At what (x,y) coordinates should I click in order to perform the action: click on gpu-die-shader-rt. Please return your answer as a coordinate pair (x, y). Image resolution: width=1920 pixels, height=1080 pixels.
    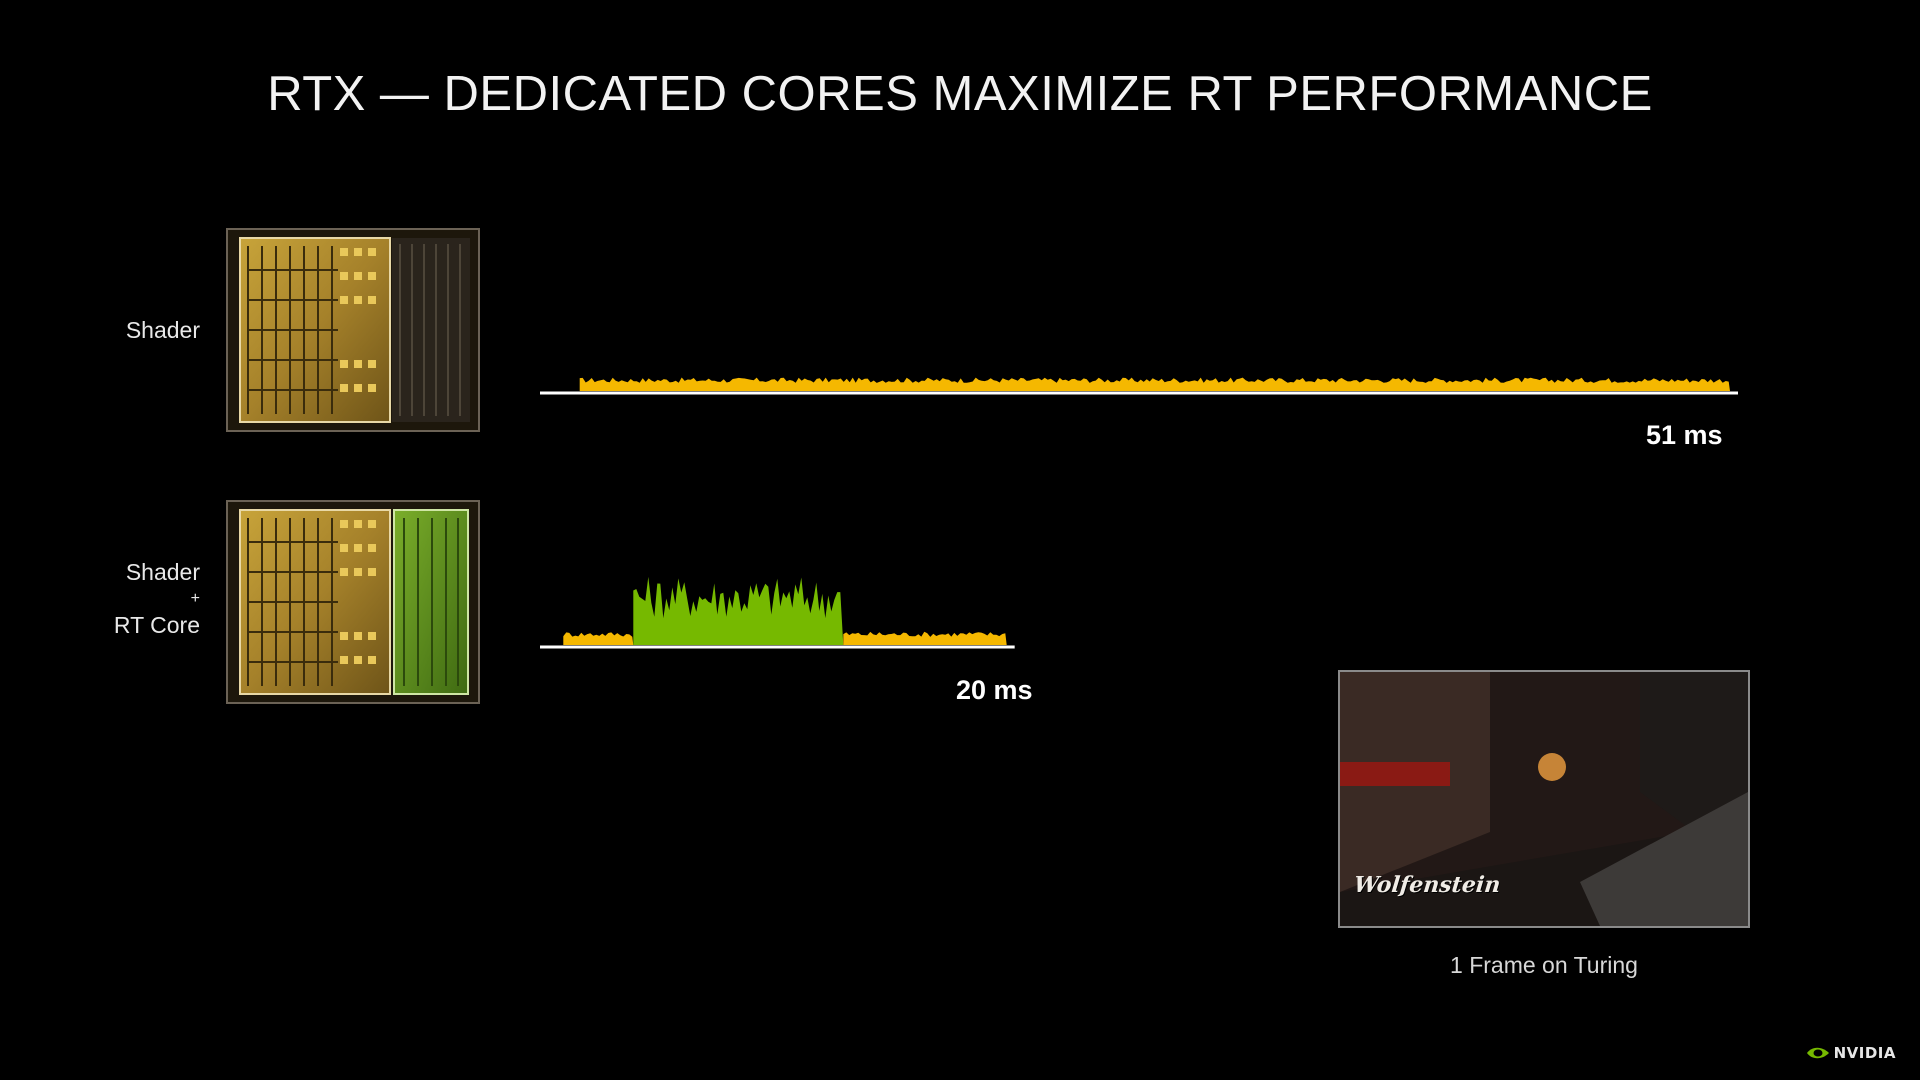
    Looking at the image, I should click on (353, 602).